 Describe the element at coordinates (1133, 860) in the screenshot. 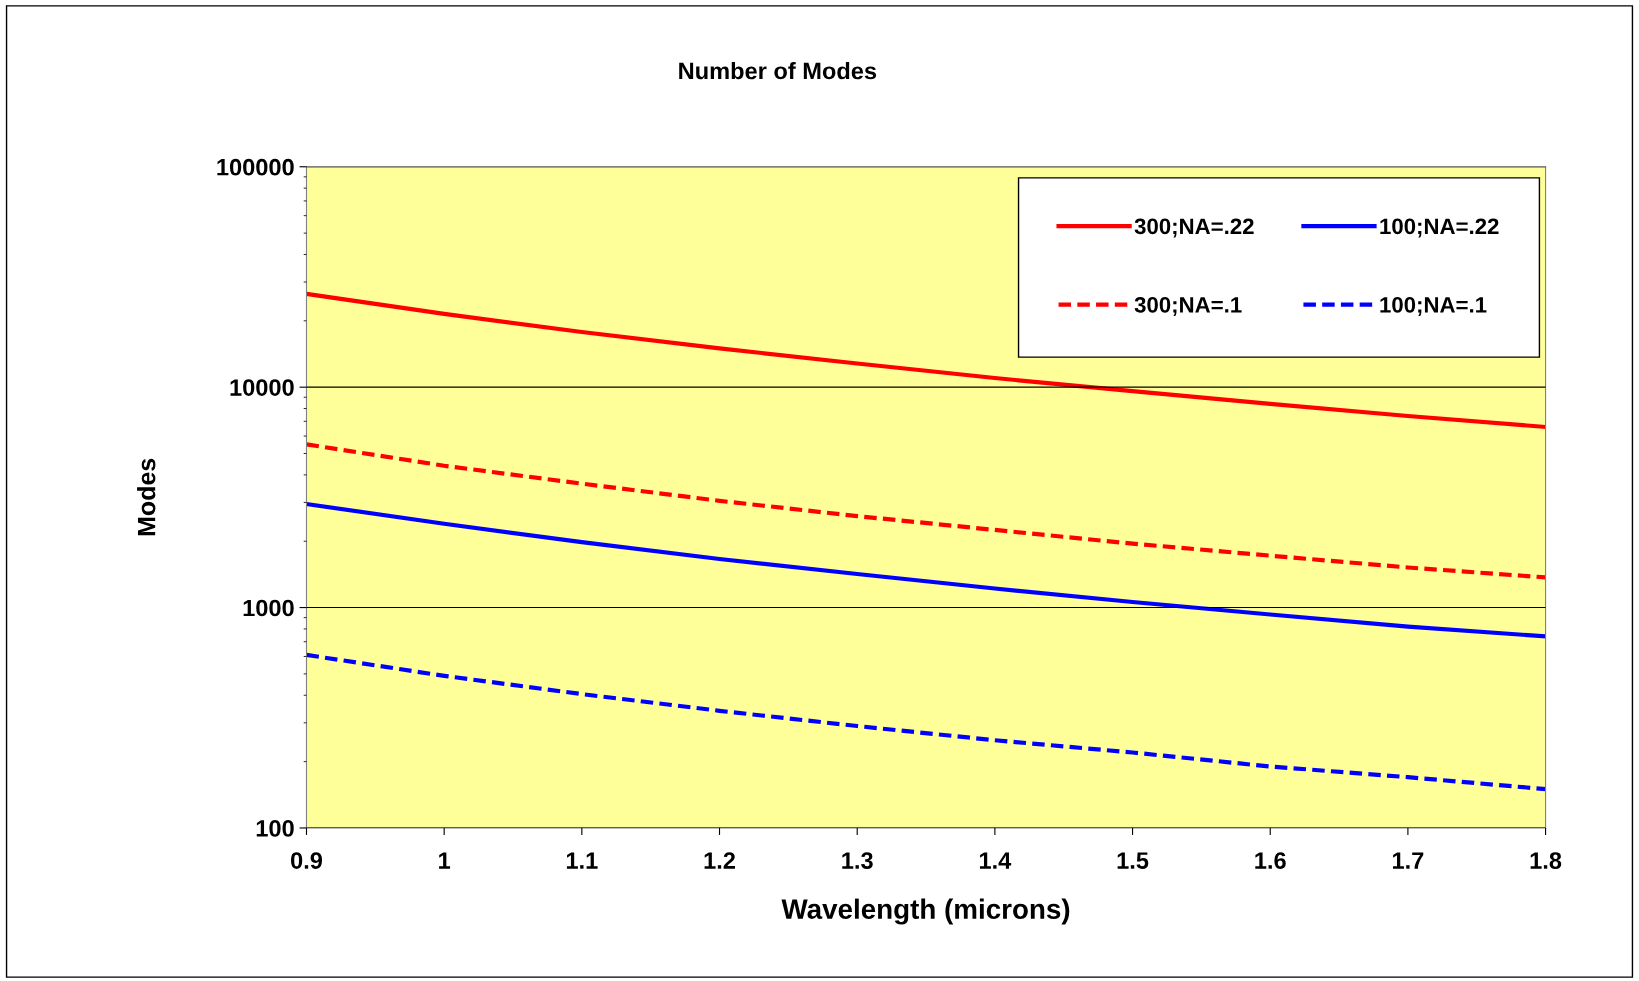

I see `x-tick-label: 1.5` at that location.